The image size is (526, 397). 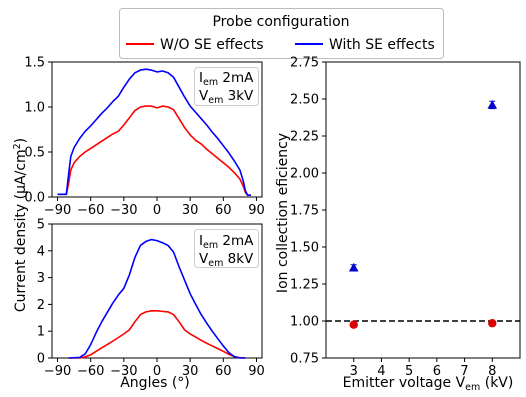 I want to click on bottom-left-x-axis-label: Angles (°), so click(x=155, y=383).